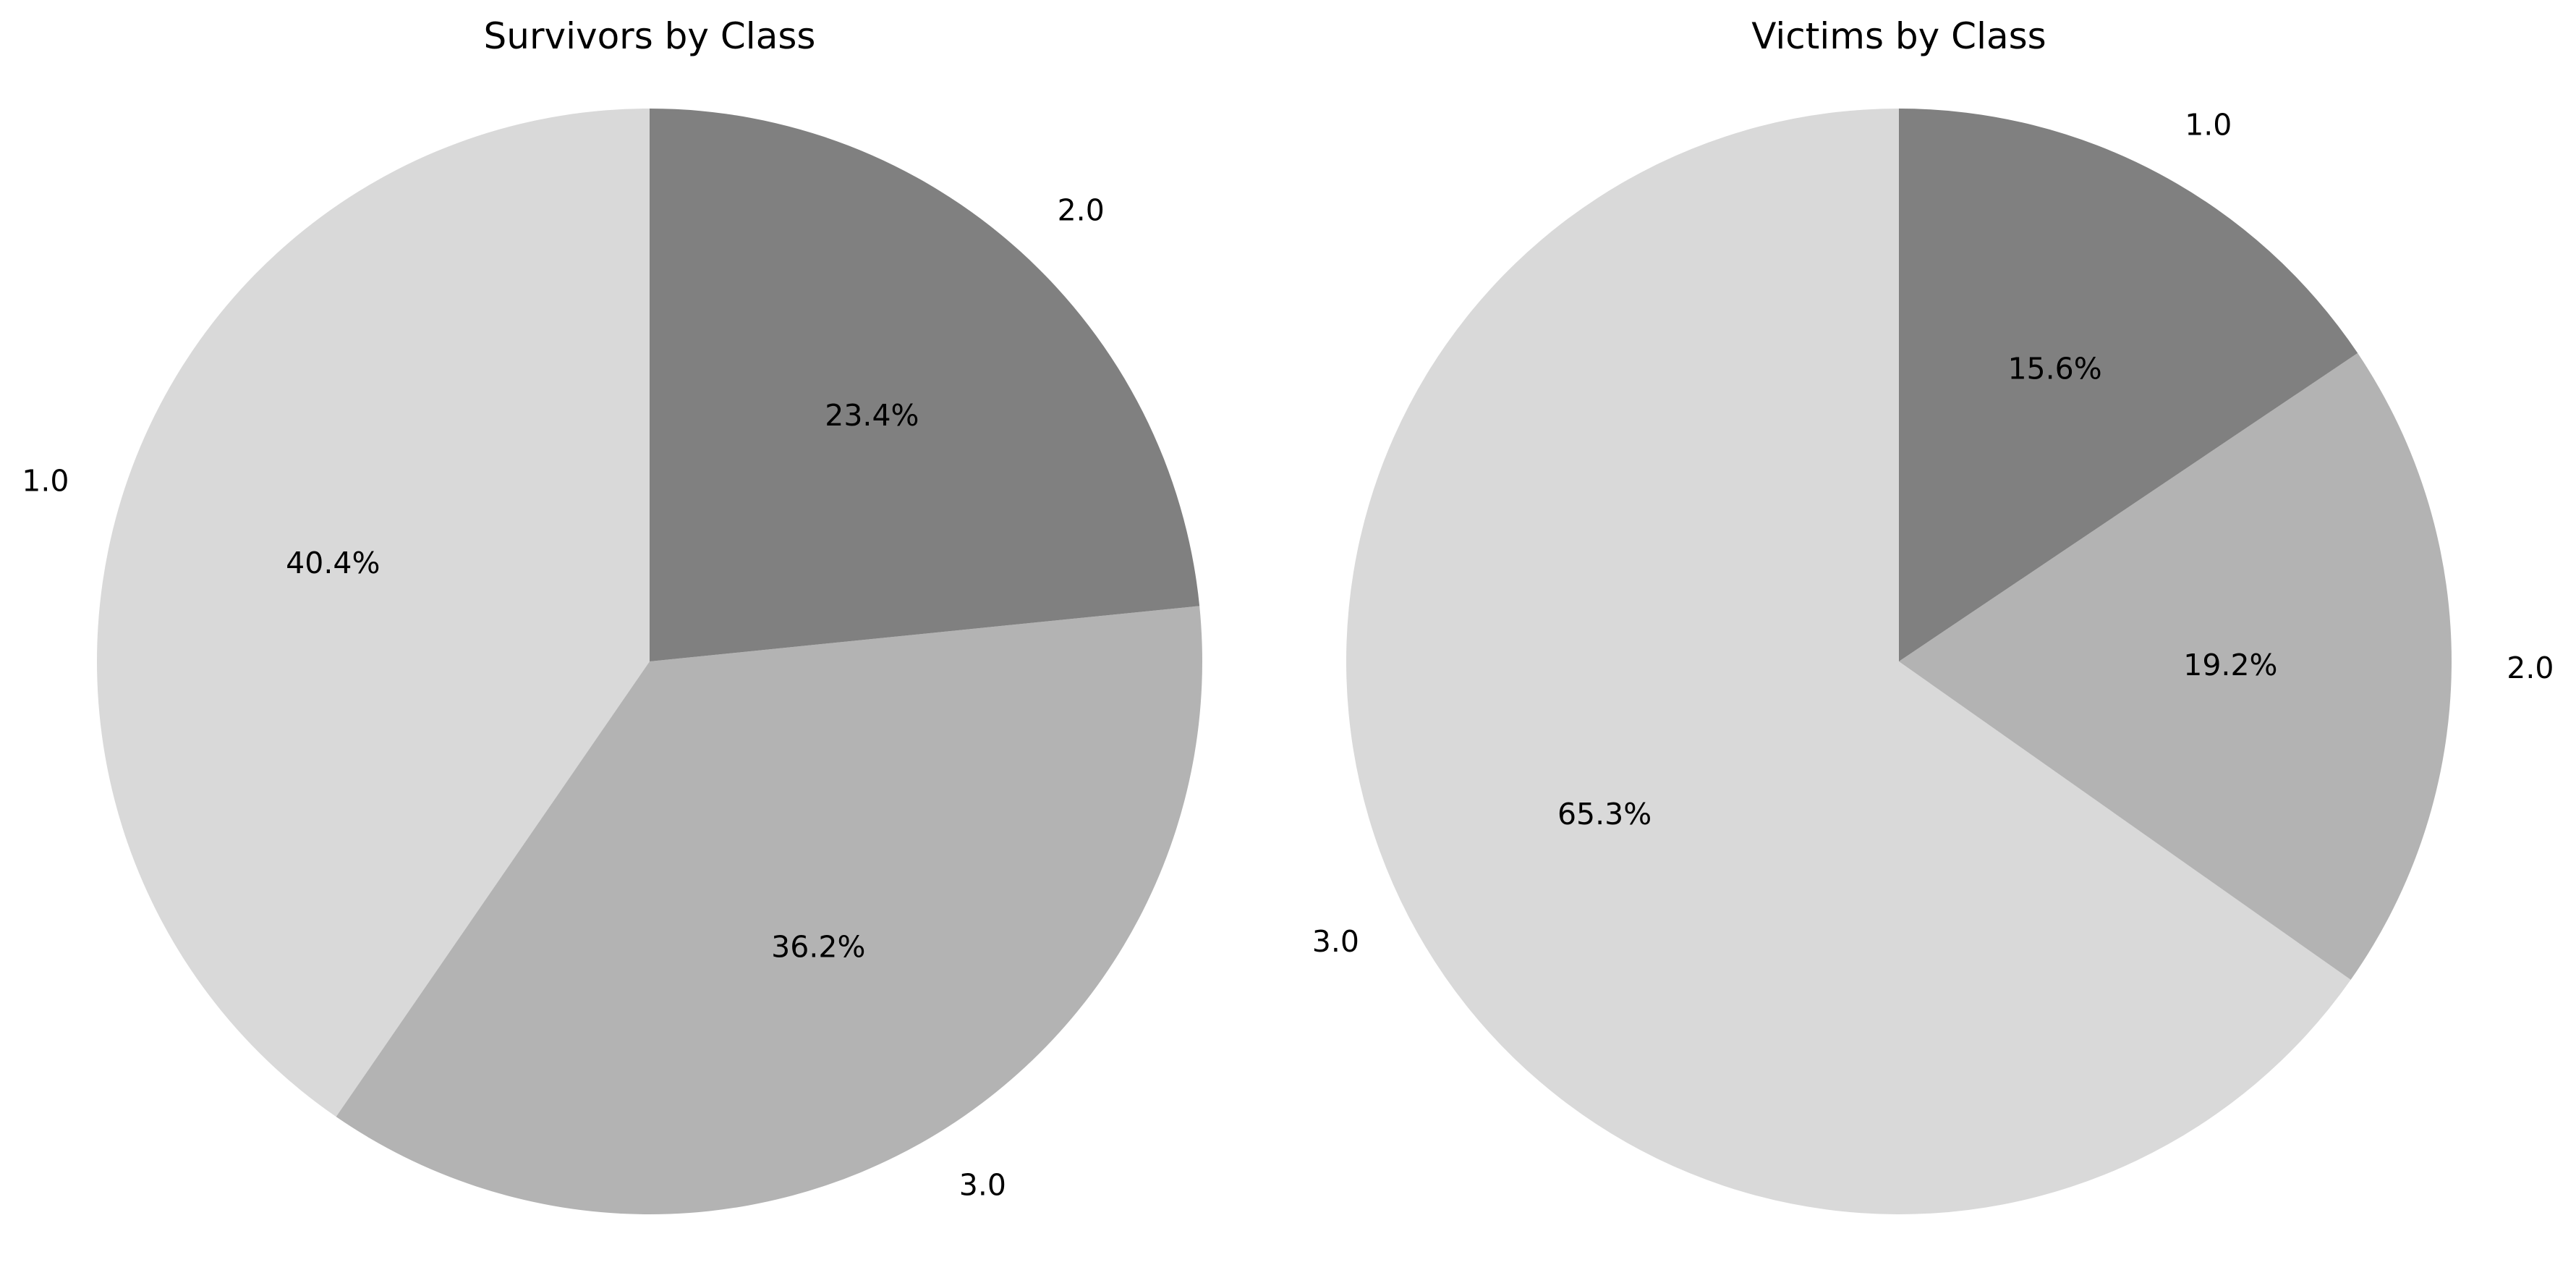 Image resolution: width=2576 pixels, height=1278 pixels. I want to click on victims-class-label-0: 3.0, so click(1335, 941).